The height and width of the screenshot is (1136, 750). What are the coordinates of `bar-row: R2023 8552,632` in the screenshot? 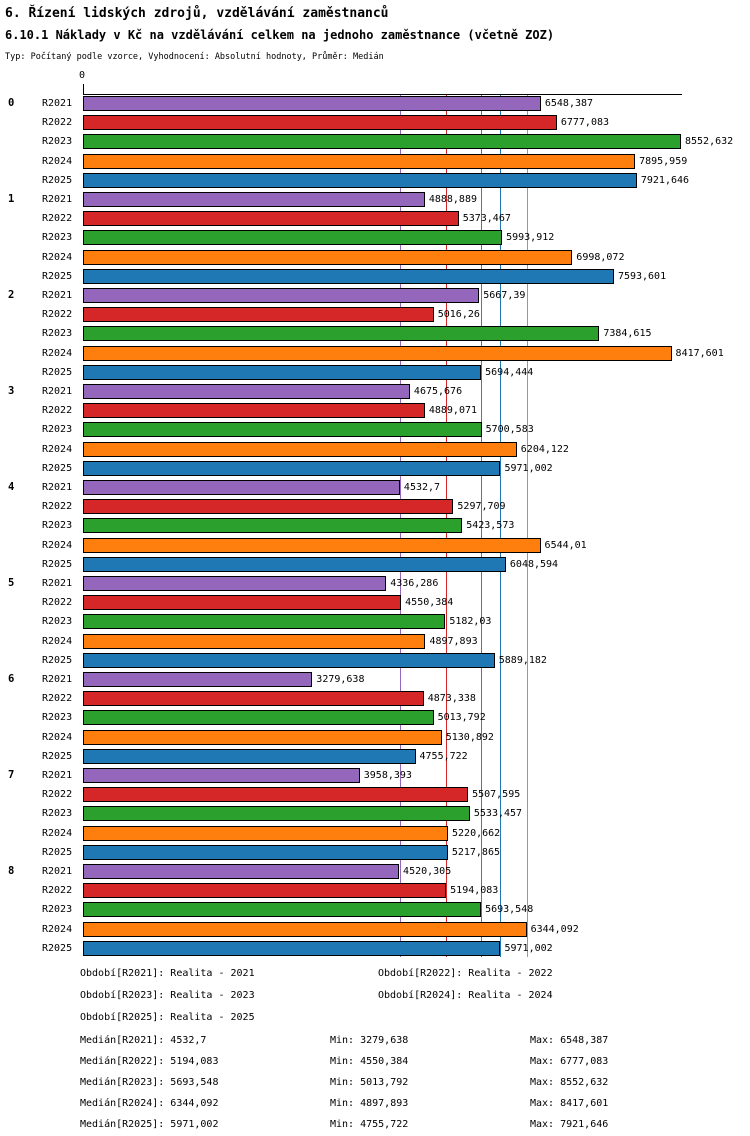 It's located at (375, 142).